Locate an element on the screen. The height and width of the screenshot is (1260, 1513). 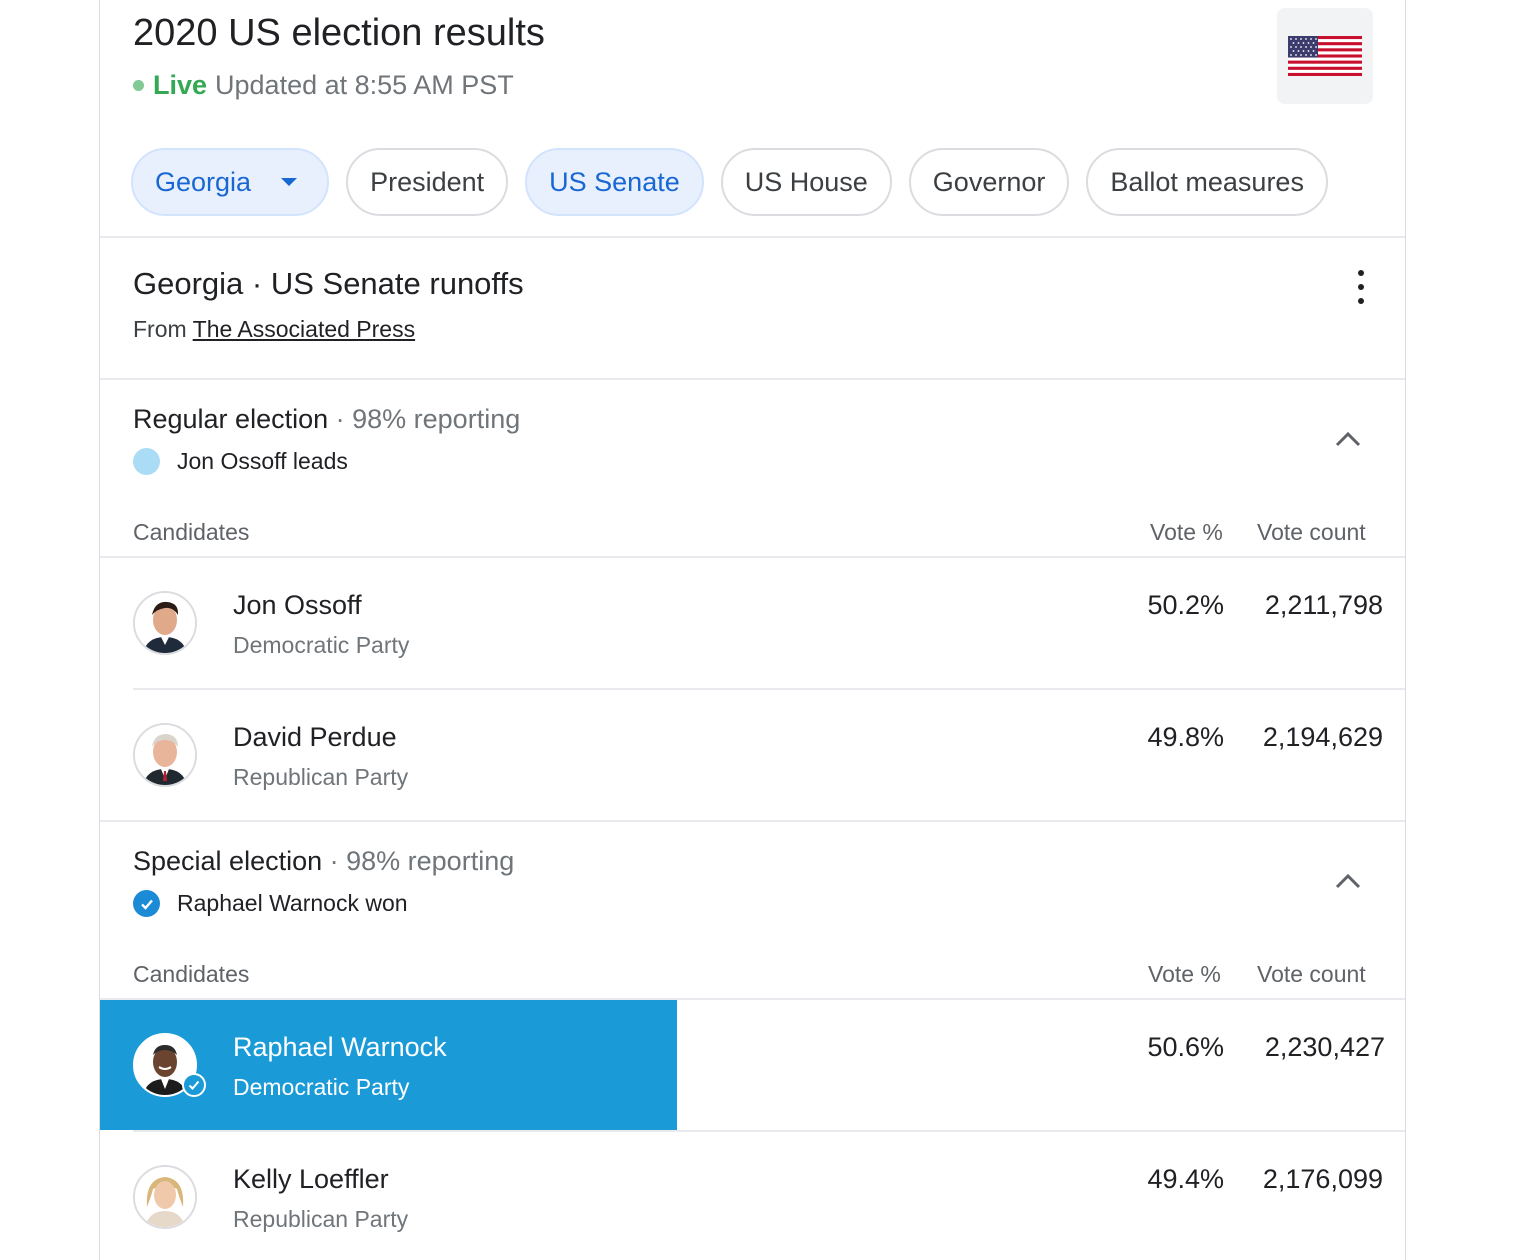
race-header-regular: Regular election · 98% reporting is located at coordinates (326, 419).